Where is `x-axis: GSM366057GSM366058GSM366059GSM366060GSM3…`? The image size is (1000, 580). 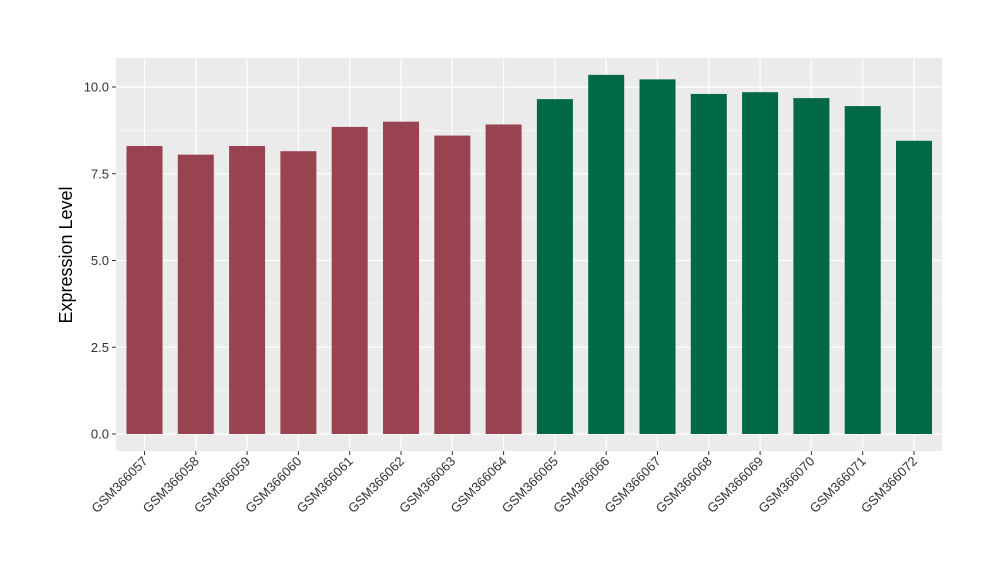 x-axis: GSM366057GSM366058GSM366059GSM366060GSM3… is located at coordinates (504, 483).